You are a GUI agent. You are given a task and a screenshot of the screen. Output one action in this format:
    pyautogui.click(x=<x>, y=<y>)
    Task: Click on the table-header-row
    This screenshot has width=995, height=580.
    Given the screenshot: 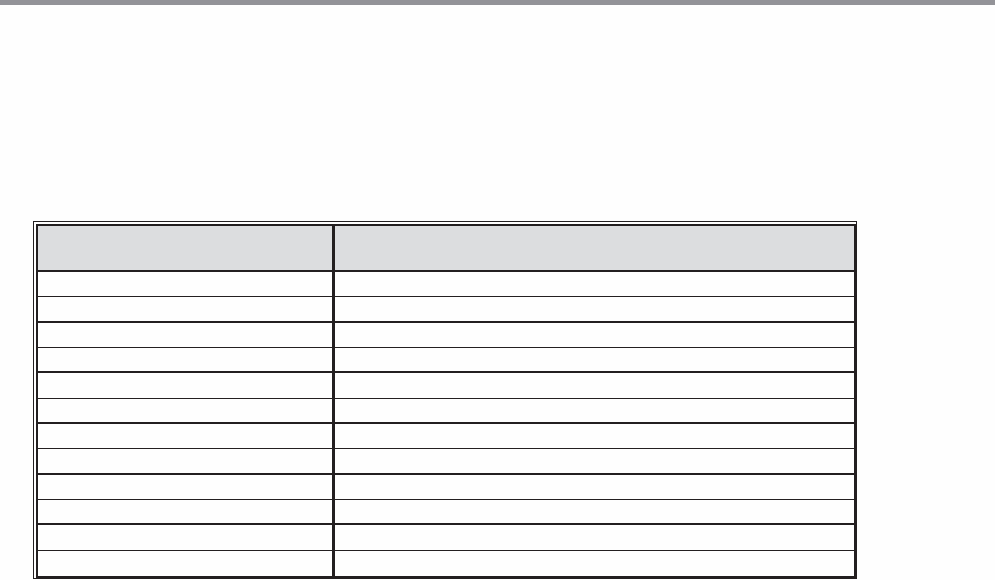 What is the action you would take?
    pyautogui.click(x=446, y=249)
    